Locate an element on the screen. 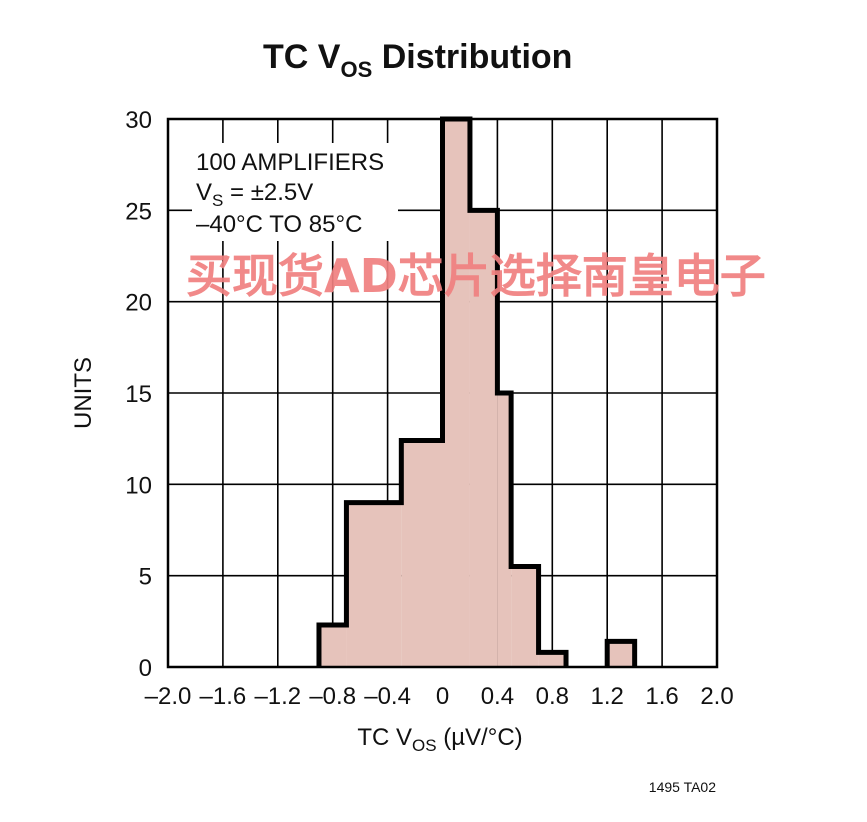 The image size is (867, 822). figure-id: 1495 TA02 is located at coordinates (682, 787).